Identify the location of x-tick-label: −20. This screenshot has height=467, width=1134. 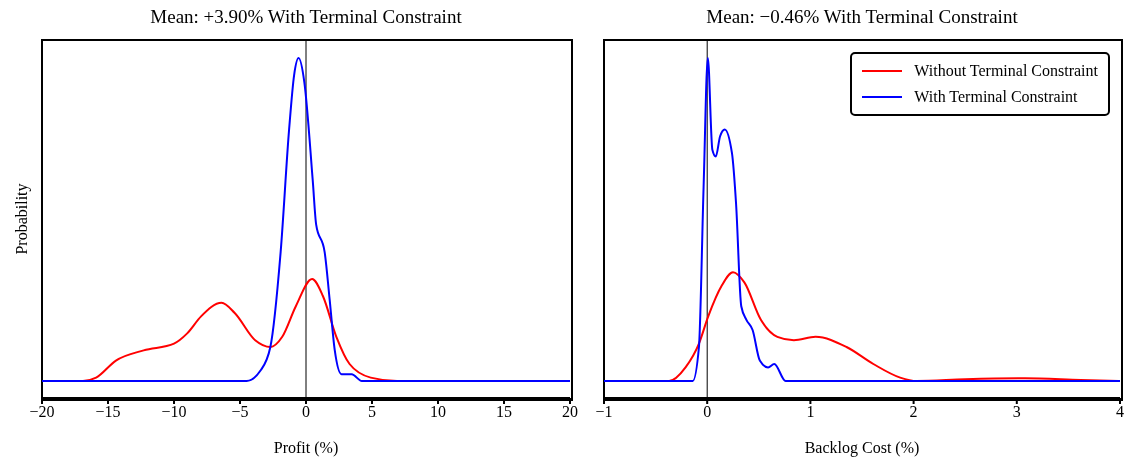
(42, 412).